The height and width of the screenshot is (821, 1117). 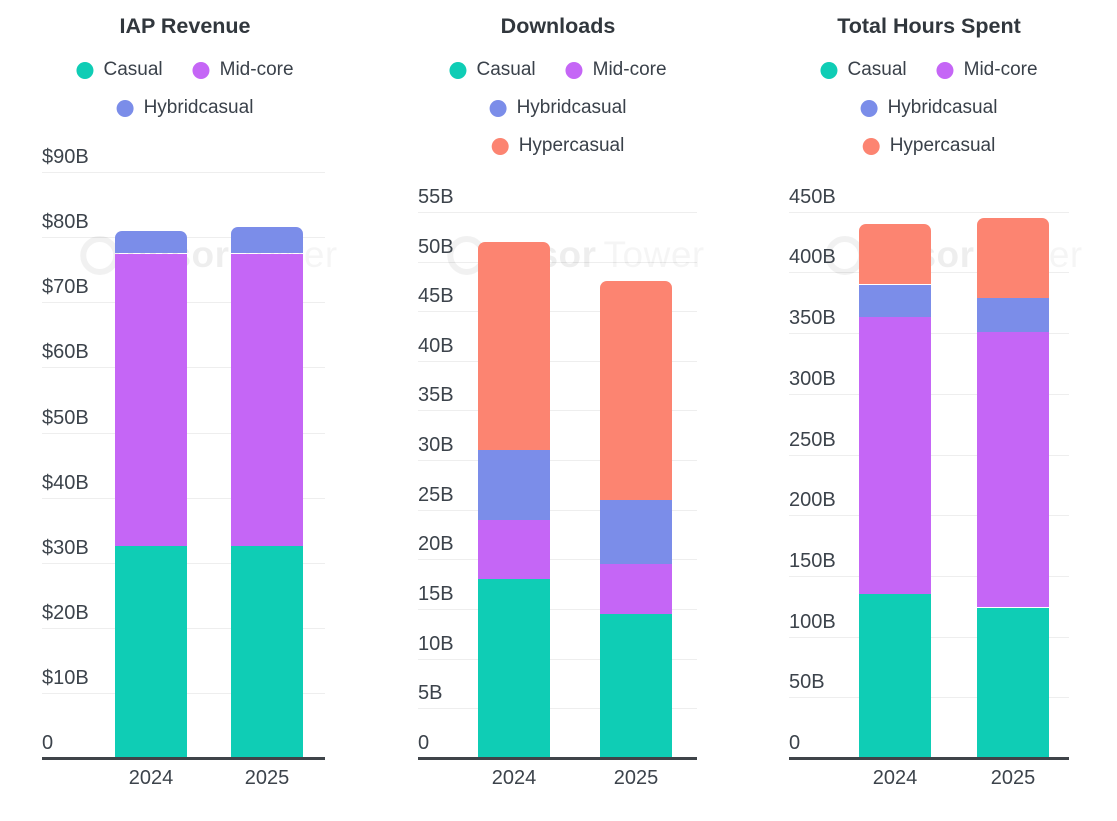 I want to click on legend-row: Hypercasual, so click(x=928, y=146).